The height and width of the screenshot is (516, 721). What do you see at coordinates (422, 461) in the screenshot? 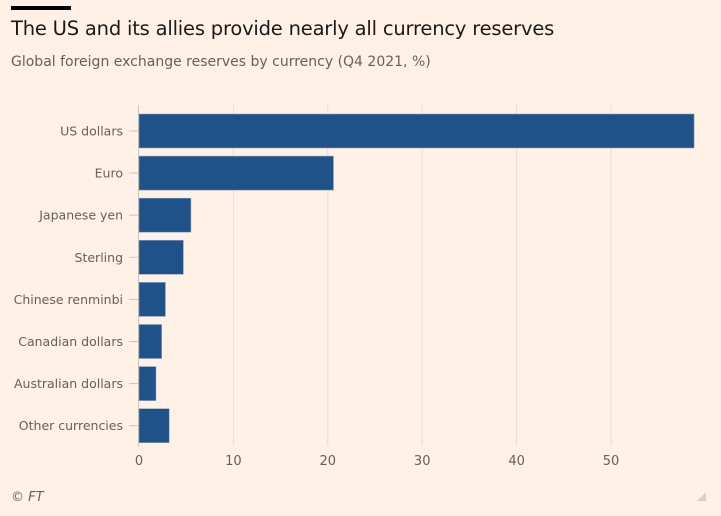
I see `x-tick-label: 30` at bounding box center [422, 461].